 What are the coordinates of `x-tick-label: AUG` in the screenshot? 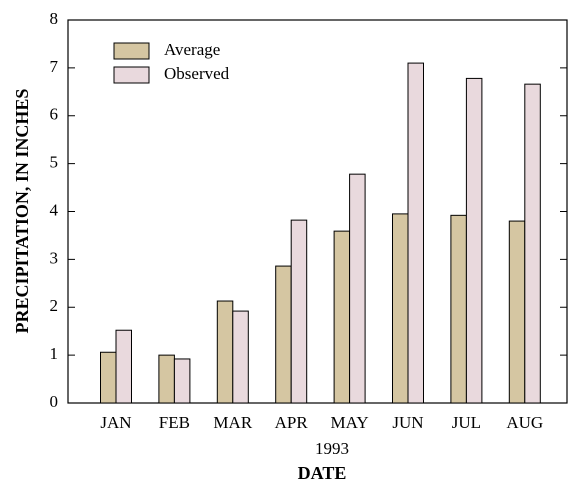 It's located at (524, 422).